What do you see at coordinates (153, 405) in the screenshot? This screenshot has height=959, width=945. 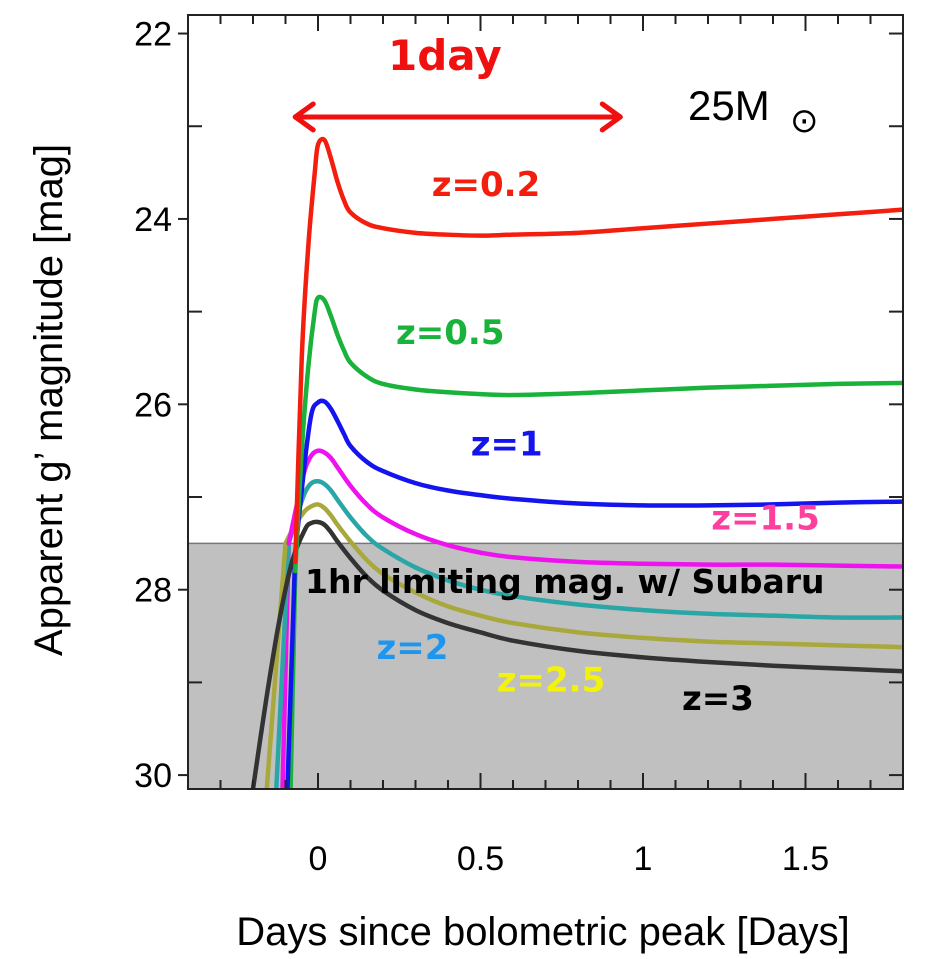 I see `y-tick-label: 26` at bounding box center [153, 405].